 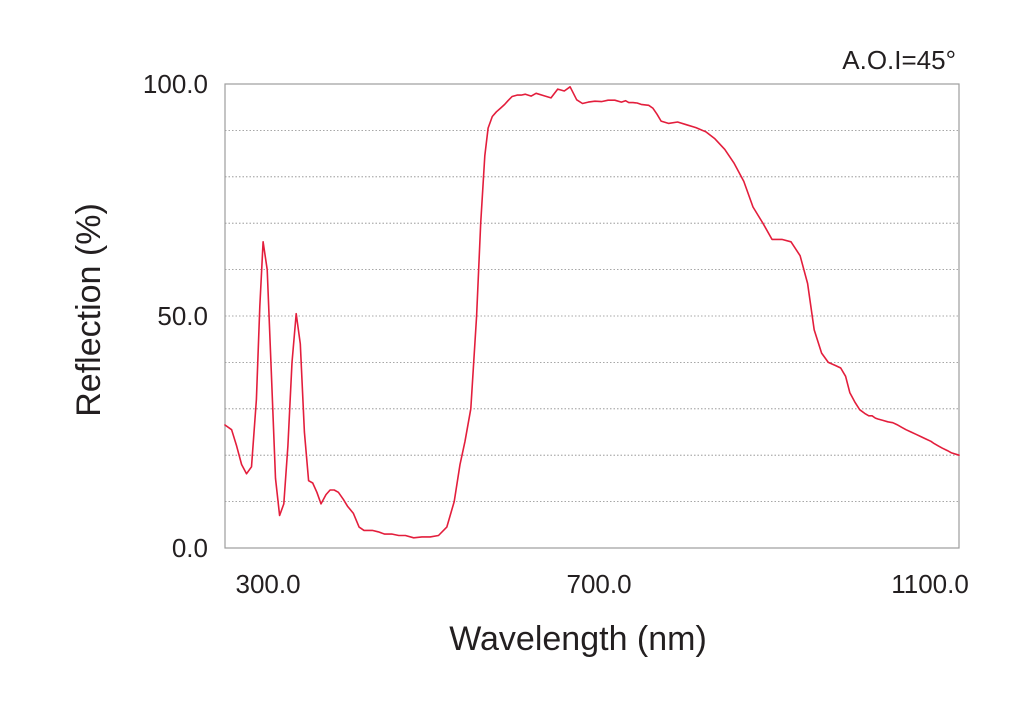 I want to click on y-tick-label: 0.0, so click(x=190, y=548).